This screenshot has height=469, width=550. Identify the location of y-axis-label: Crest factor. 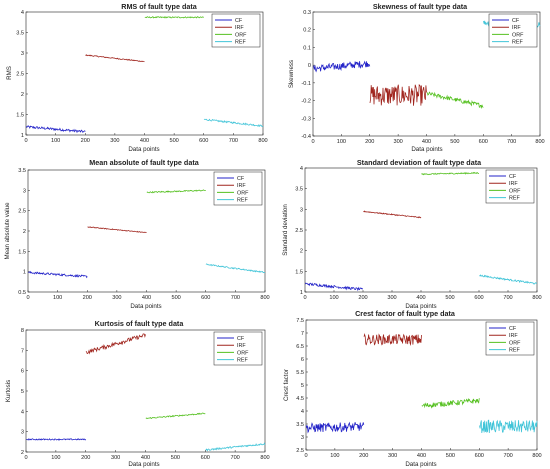
(286, 385).